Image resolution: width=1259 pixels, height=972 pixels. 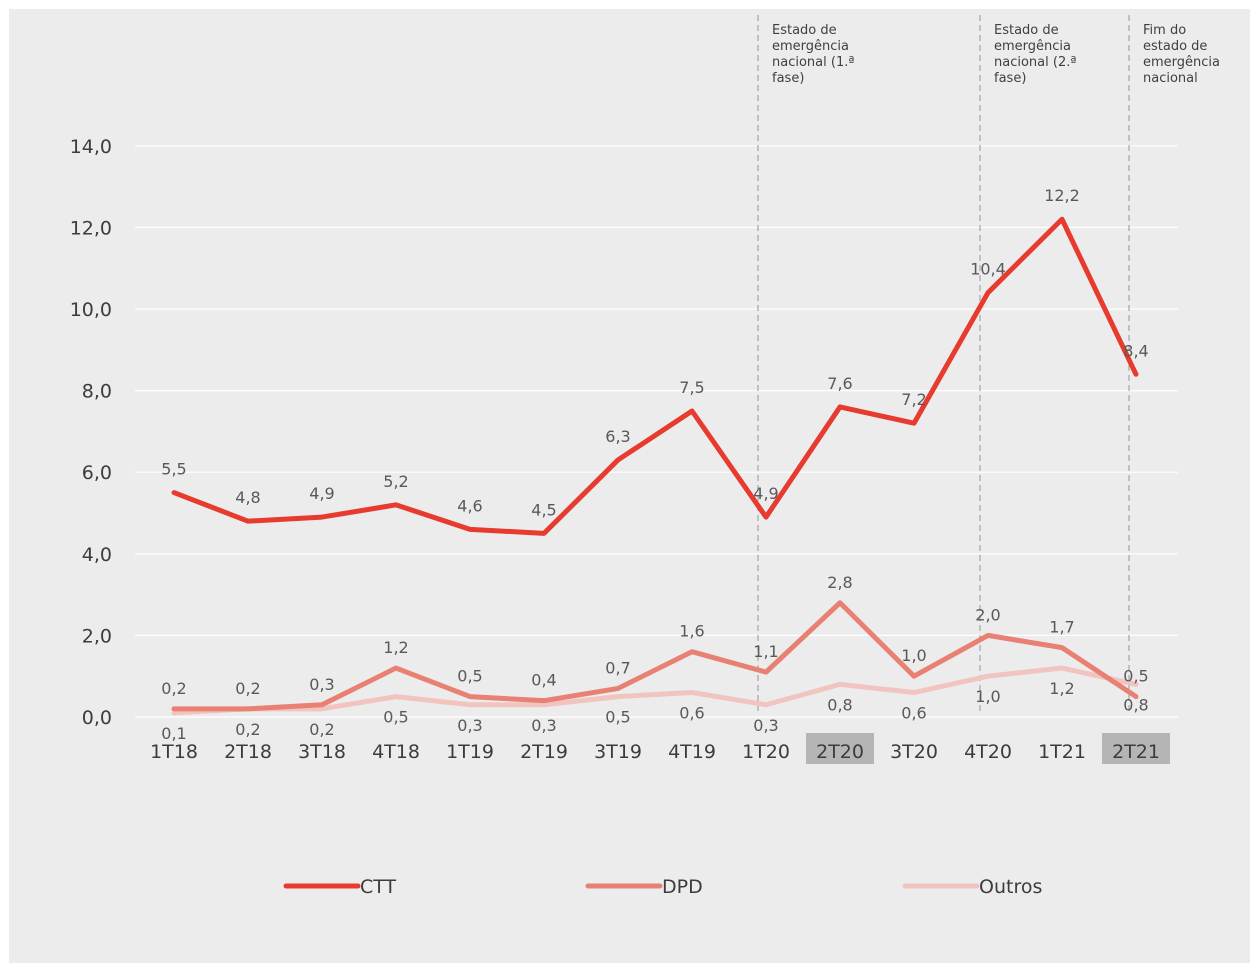 I want to click on annotation-text: nacional, so click(x=1170, y=78).